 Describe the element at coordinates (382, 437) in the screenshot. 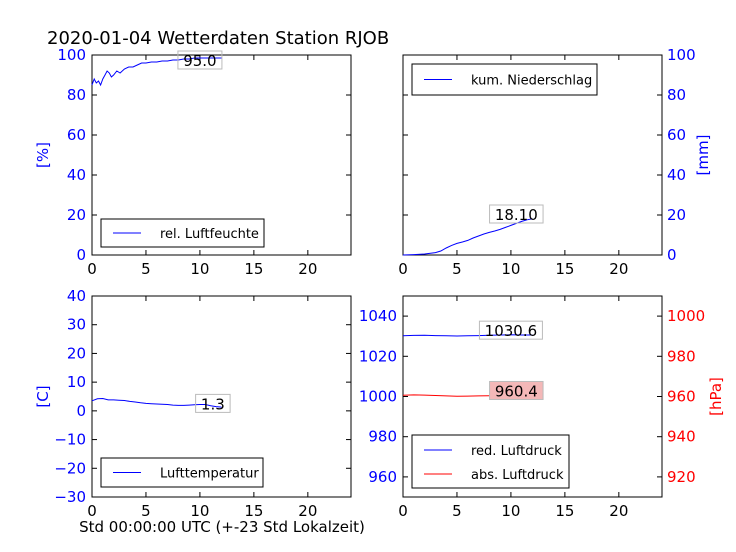

I see `y-tick-label: 980` at that location.